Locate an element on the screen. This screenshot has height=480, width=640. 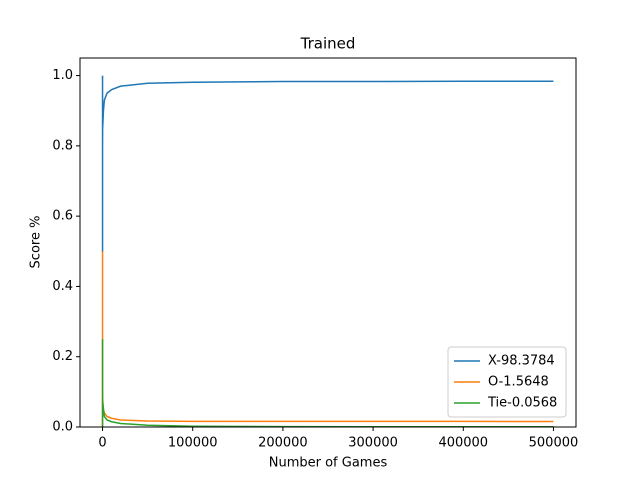
legend-label: O-1.5648 is located at coordinates (518, 382).